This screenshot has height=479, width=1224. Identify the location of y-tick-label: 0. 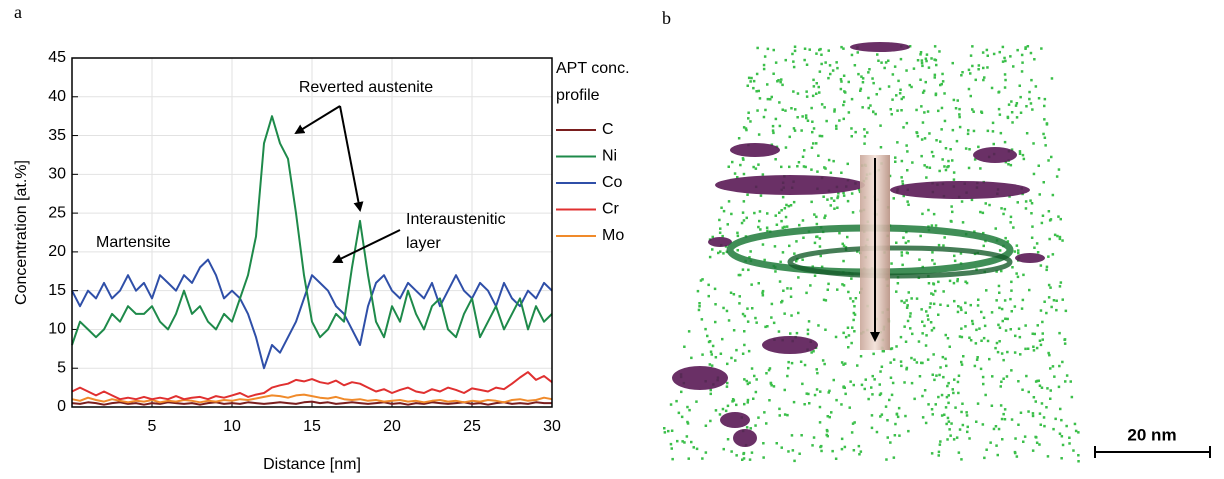
(61, 406).